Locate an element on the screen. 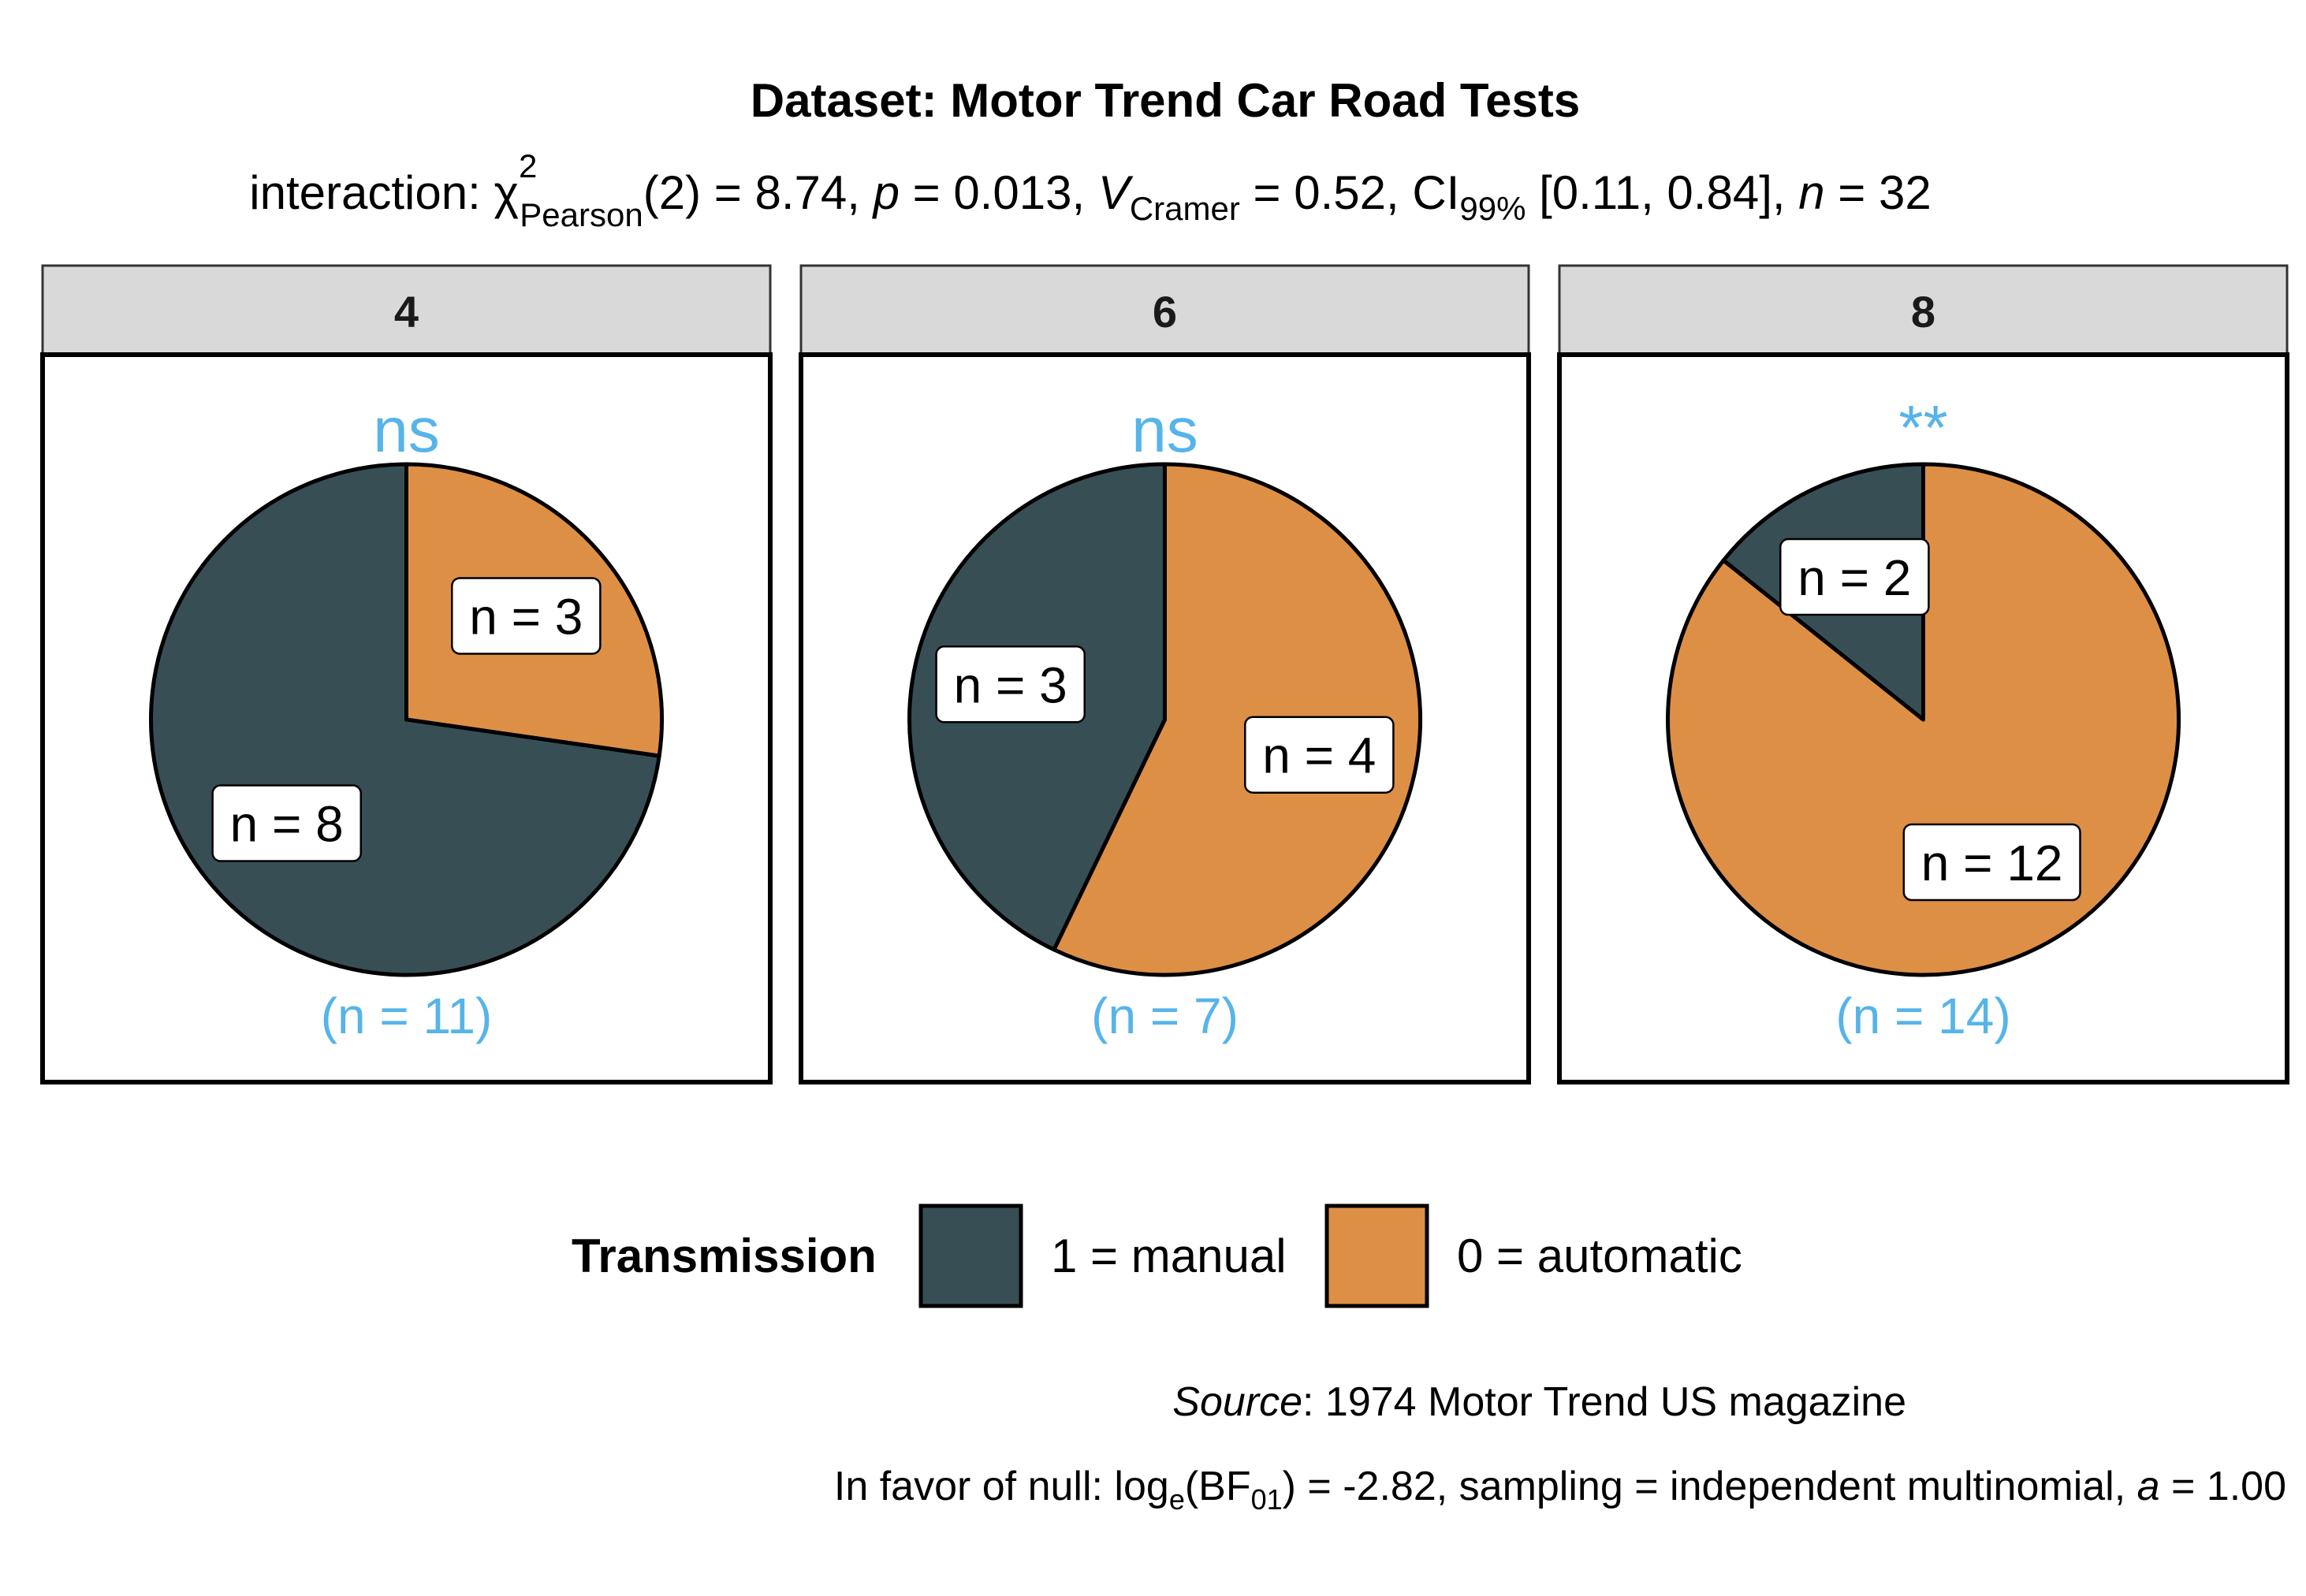 Image resolution: width=2306 pixels, height=1596 pixels. facet-strip-label: 4 is located at coordinates (406, 312).